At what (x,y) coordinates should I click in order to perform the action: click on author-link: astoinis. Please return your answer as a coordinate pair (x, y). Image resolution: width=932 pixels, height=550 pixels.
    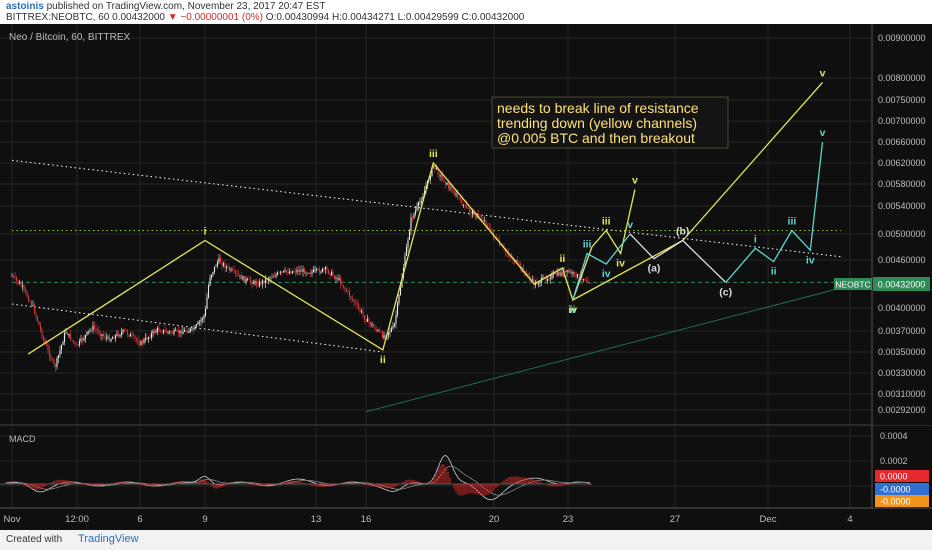
    Looking at the image, I should click on (25, 6).